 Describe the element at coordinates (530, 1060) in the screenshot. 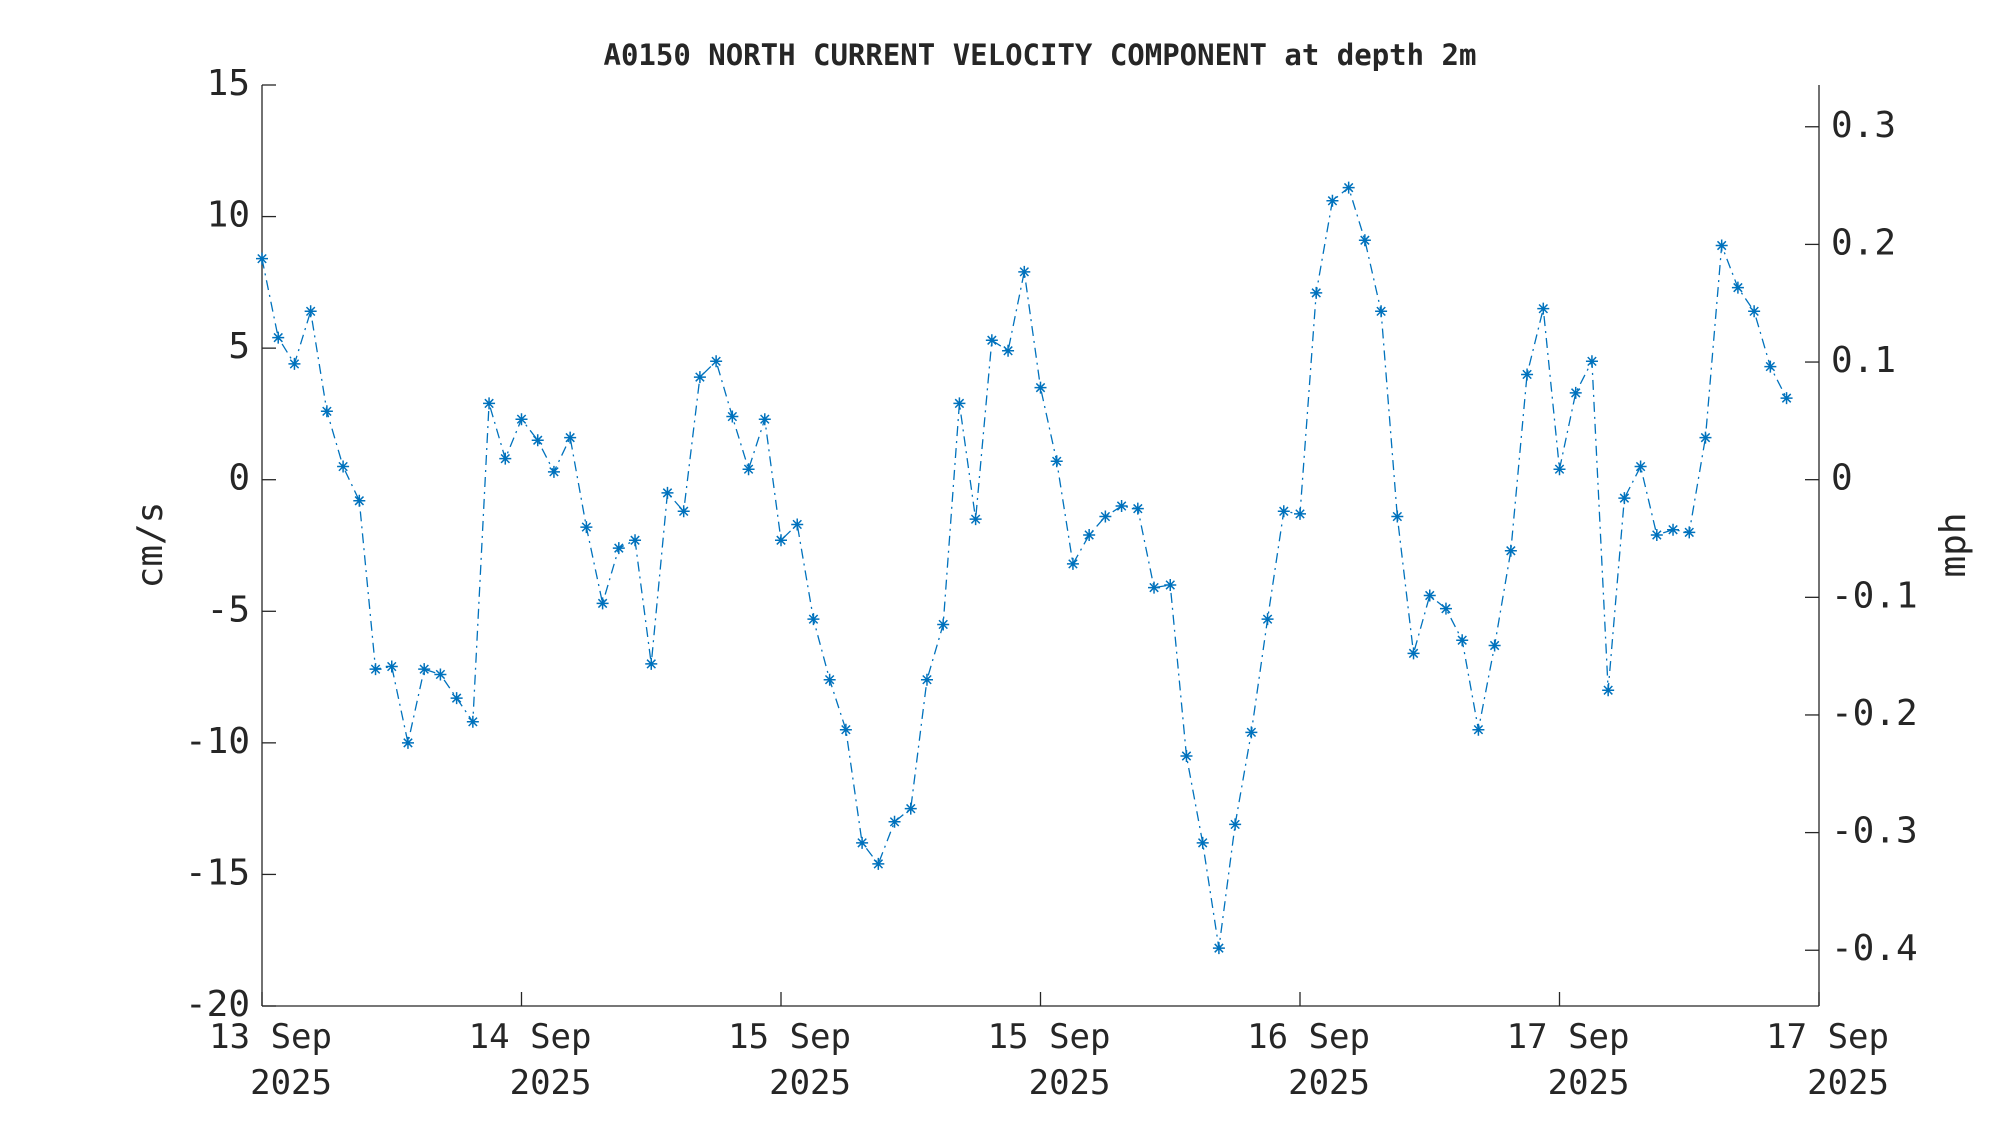

I see `x-tick-label: 14 Sep 2025` at that location.